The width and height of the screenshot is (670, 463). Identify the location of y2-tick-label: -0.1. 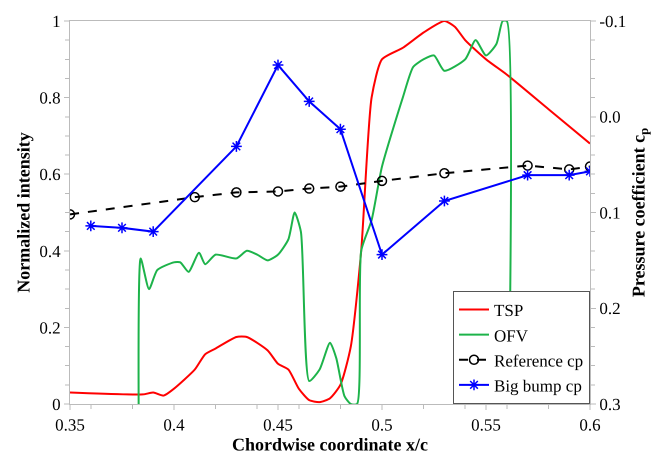
(612, 21).